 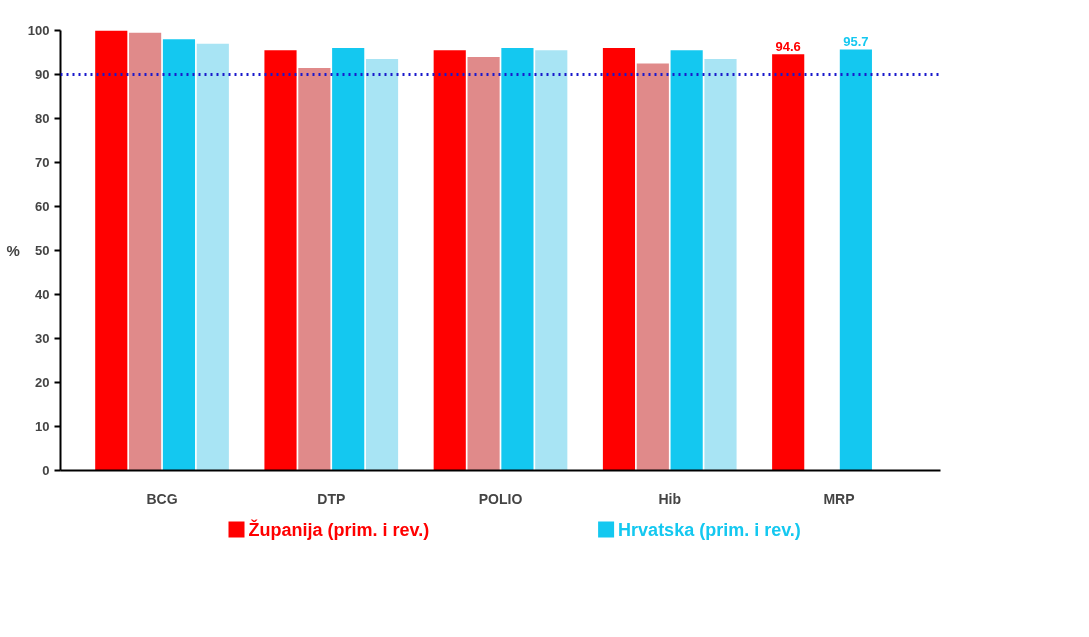 I want to click on x-tick-label: MRP, so click(x=839, y=498).